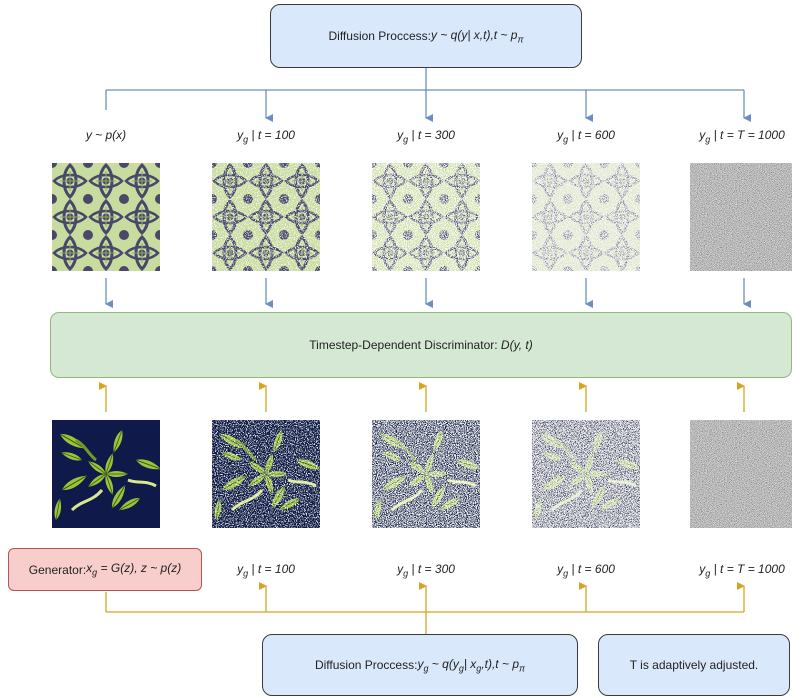 Image resolution: width=792 pixels, height=697 pixels. What do you see at coordinates (426, 474) in the screenshot?
I see `fern-image-t300` at bounding box center [426, 474].